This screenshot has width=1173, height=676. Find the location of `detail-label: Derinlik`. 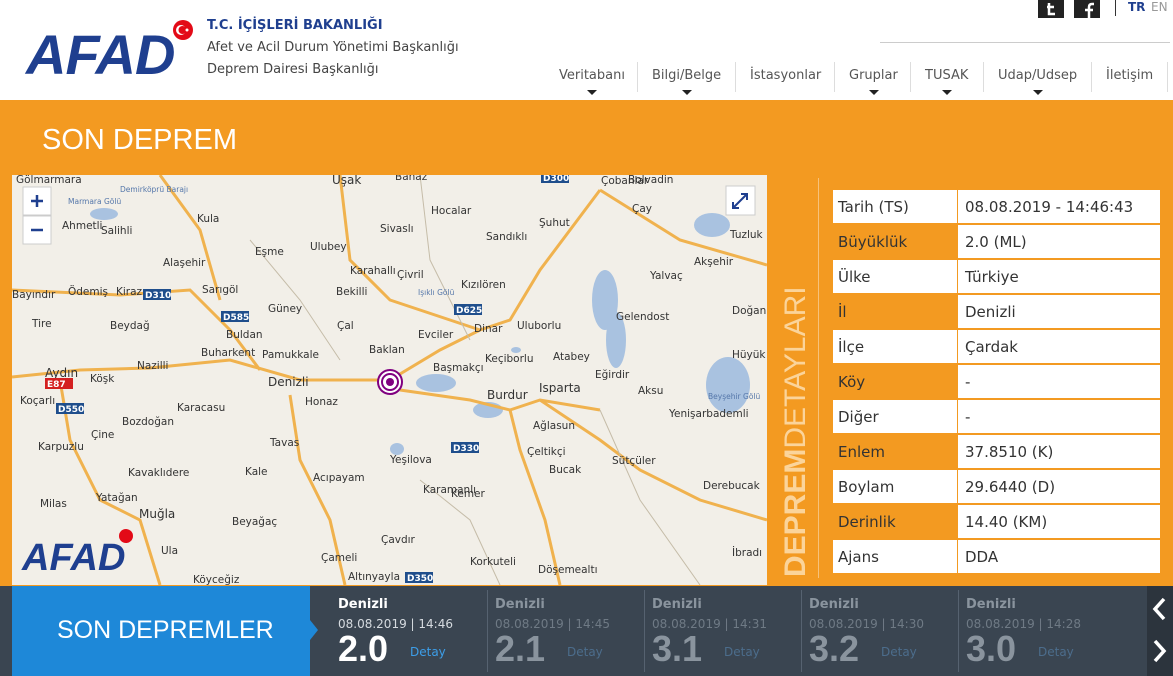

detail-label: Derinlik is located at coordinates (867, 522).